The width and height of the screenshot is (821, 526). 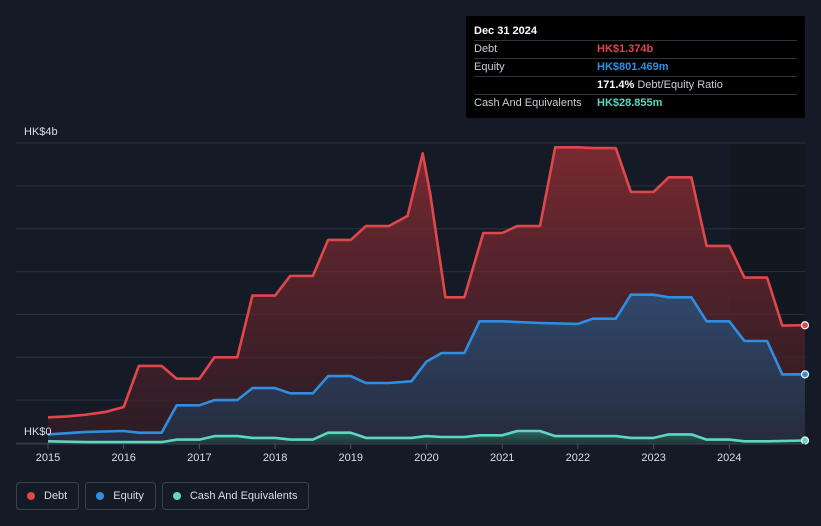 What do you see at coordinates (805, 440) in the screenshot?
I see `endpoint-cash` at bounding box center [805, 440].